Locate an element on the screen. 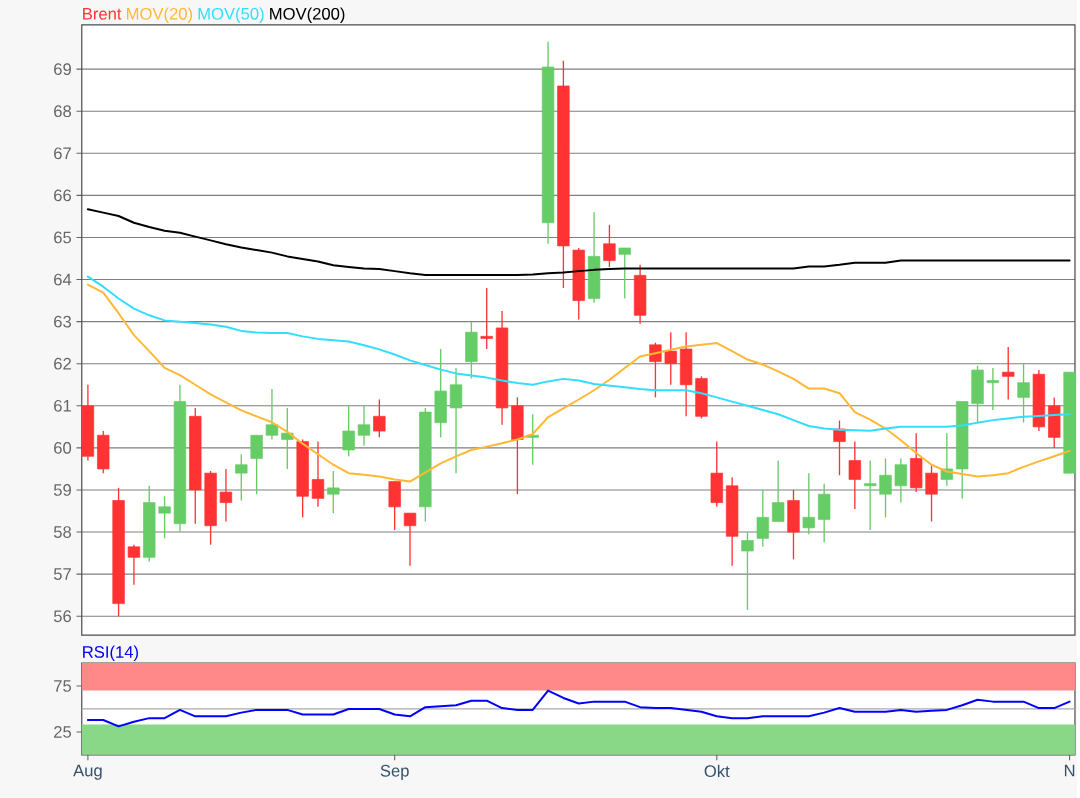 The height and width of the screenshot is (798, 1080). y-tick-label: 25 is located at coordinates (63, 732).